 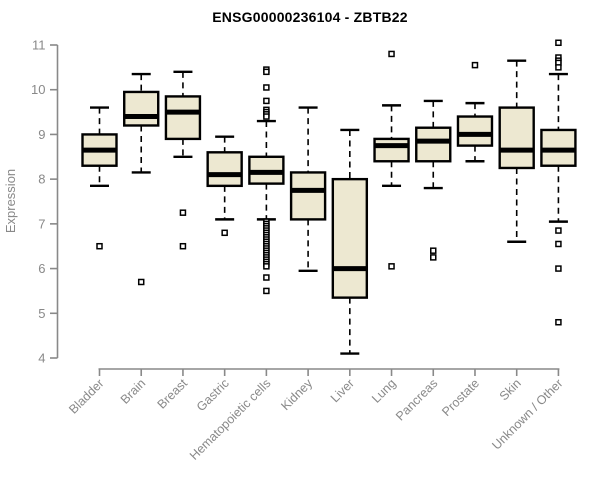 I want to click on x-tick-label-unknown-other: Unknown / Other, so click(x=527, y=414).